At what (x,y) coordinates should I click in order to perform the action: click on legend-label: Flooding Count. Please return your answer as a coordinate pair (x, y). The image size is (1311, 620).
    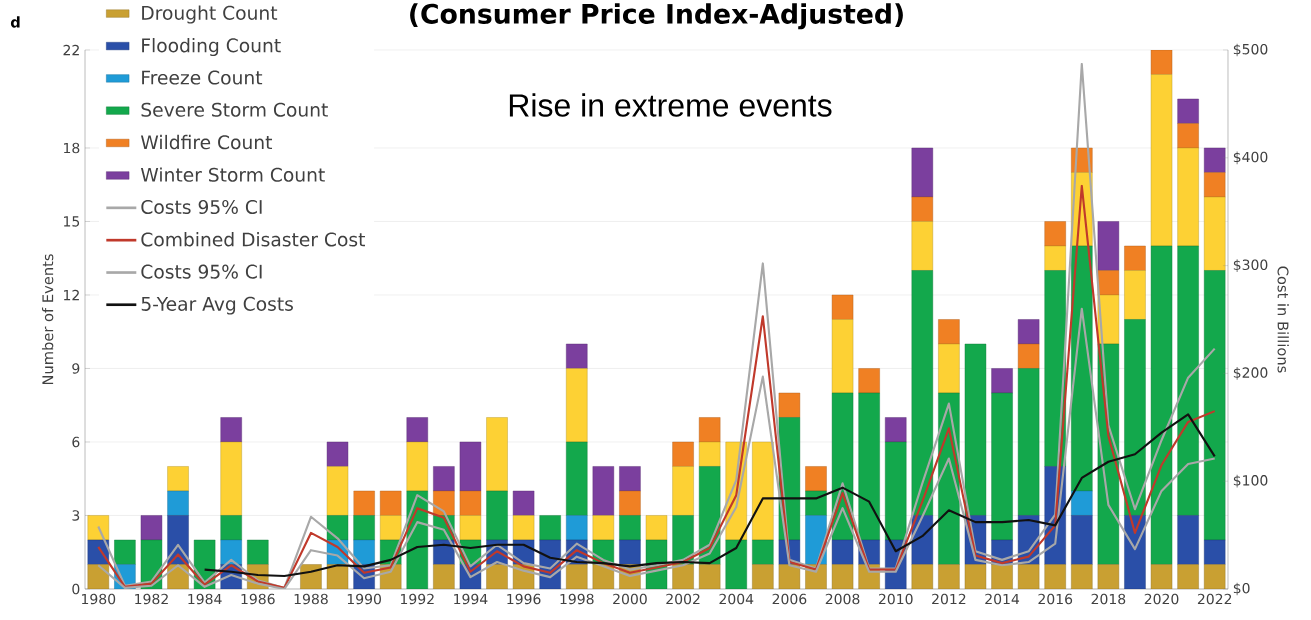
    Looking at the image, I should click on (211, 47).